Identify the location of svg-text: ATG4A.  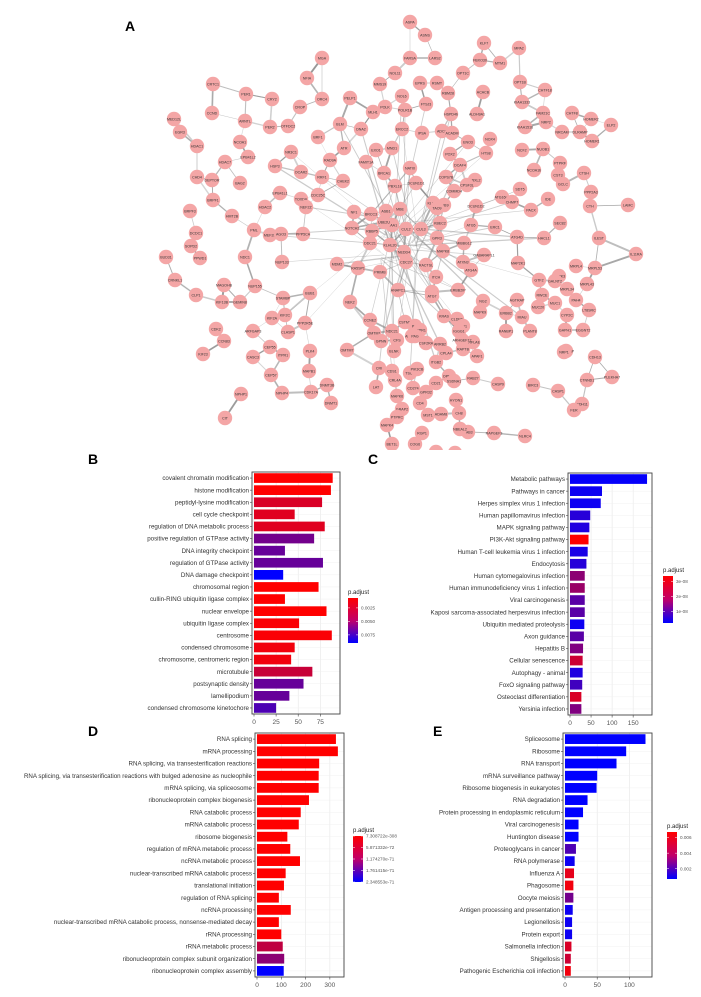
(471, 270).